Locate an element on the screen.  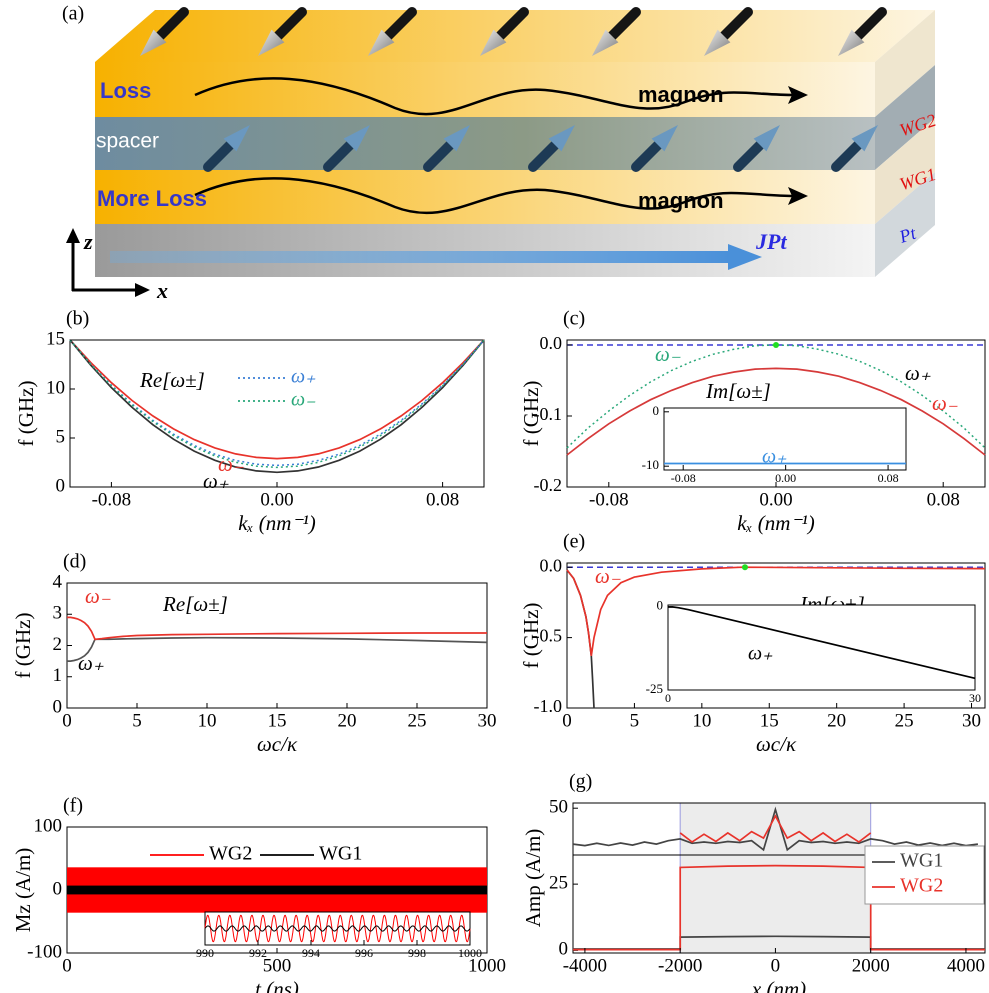
x-axis-label: ωc/κ is located at coordinates (776, 744).